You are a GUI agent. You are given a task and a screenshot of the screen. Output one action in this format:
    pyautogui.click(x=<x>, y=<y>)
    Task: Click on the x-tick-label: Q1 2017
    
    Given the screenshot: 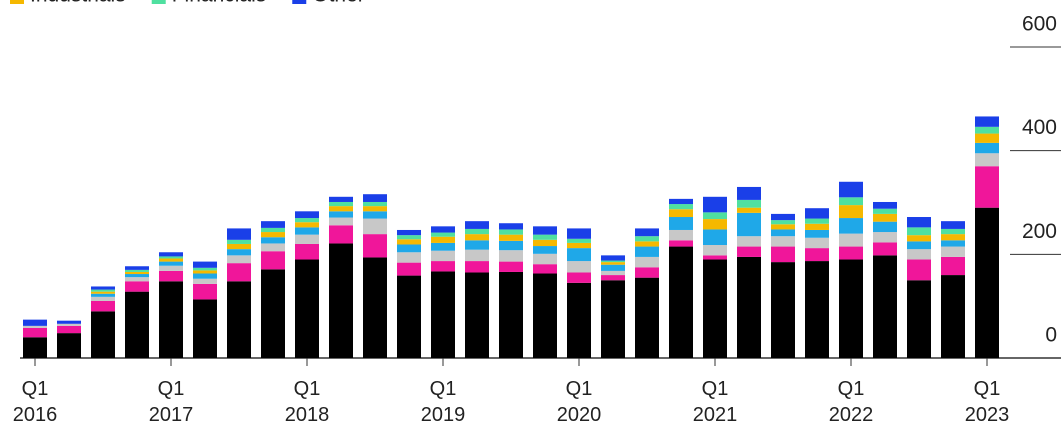 What is the action you would take?
    pyautogui.click(x=171, y=402)
    